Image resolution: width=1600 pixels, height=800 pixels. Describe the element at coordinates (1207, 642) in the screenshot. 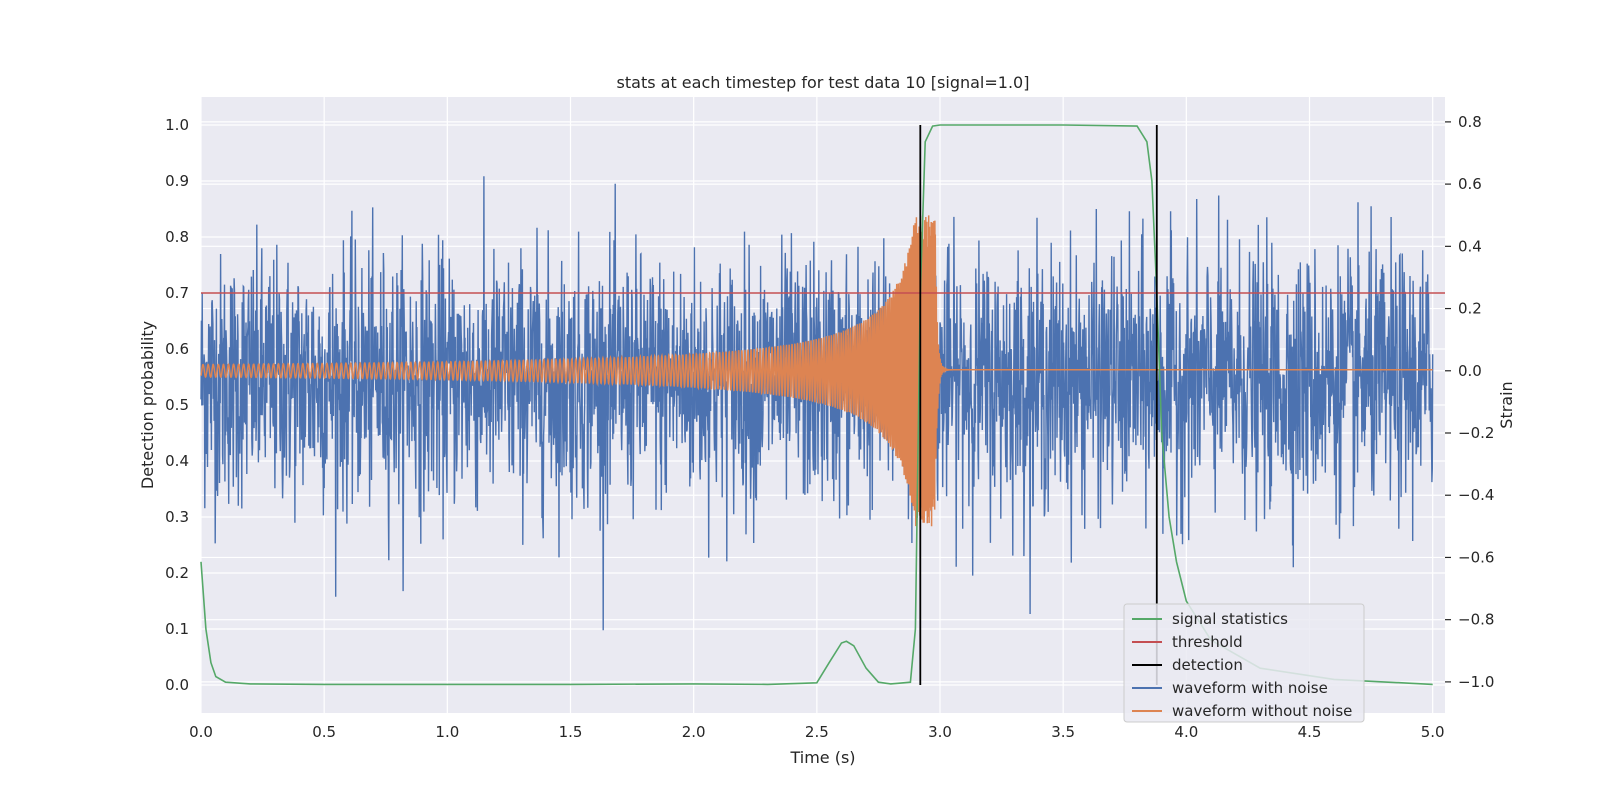

I see `legend-label: threshold` at that location.